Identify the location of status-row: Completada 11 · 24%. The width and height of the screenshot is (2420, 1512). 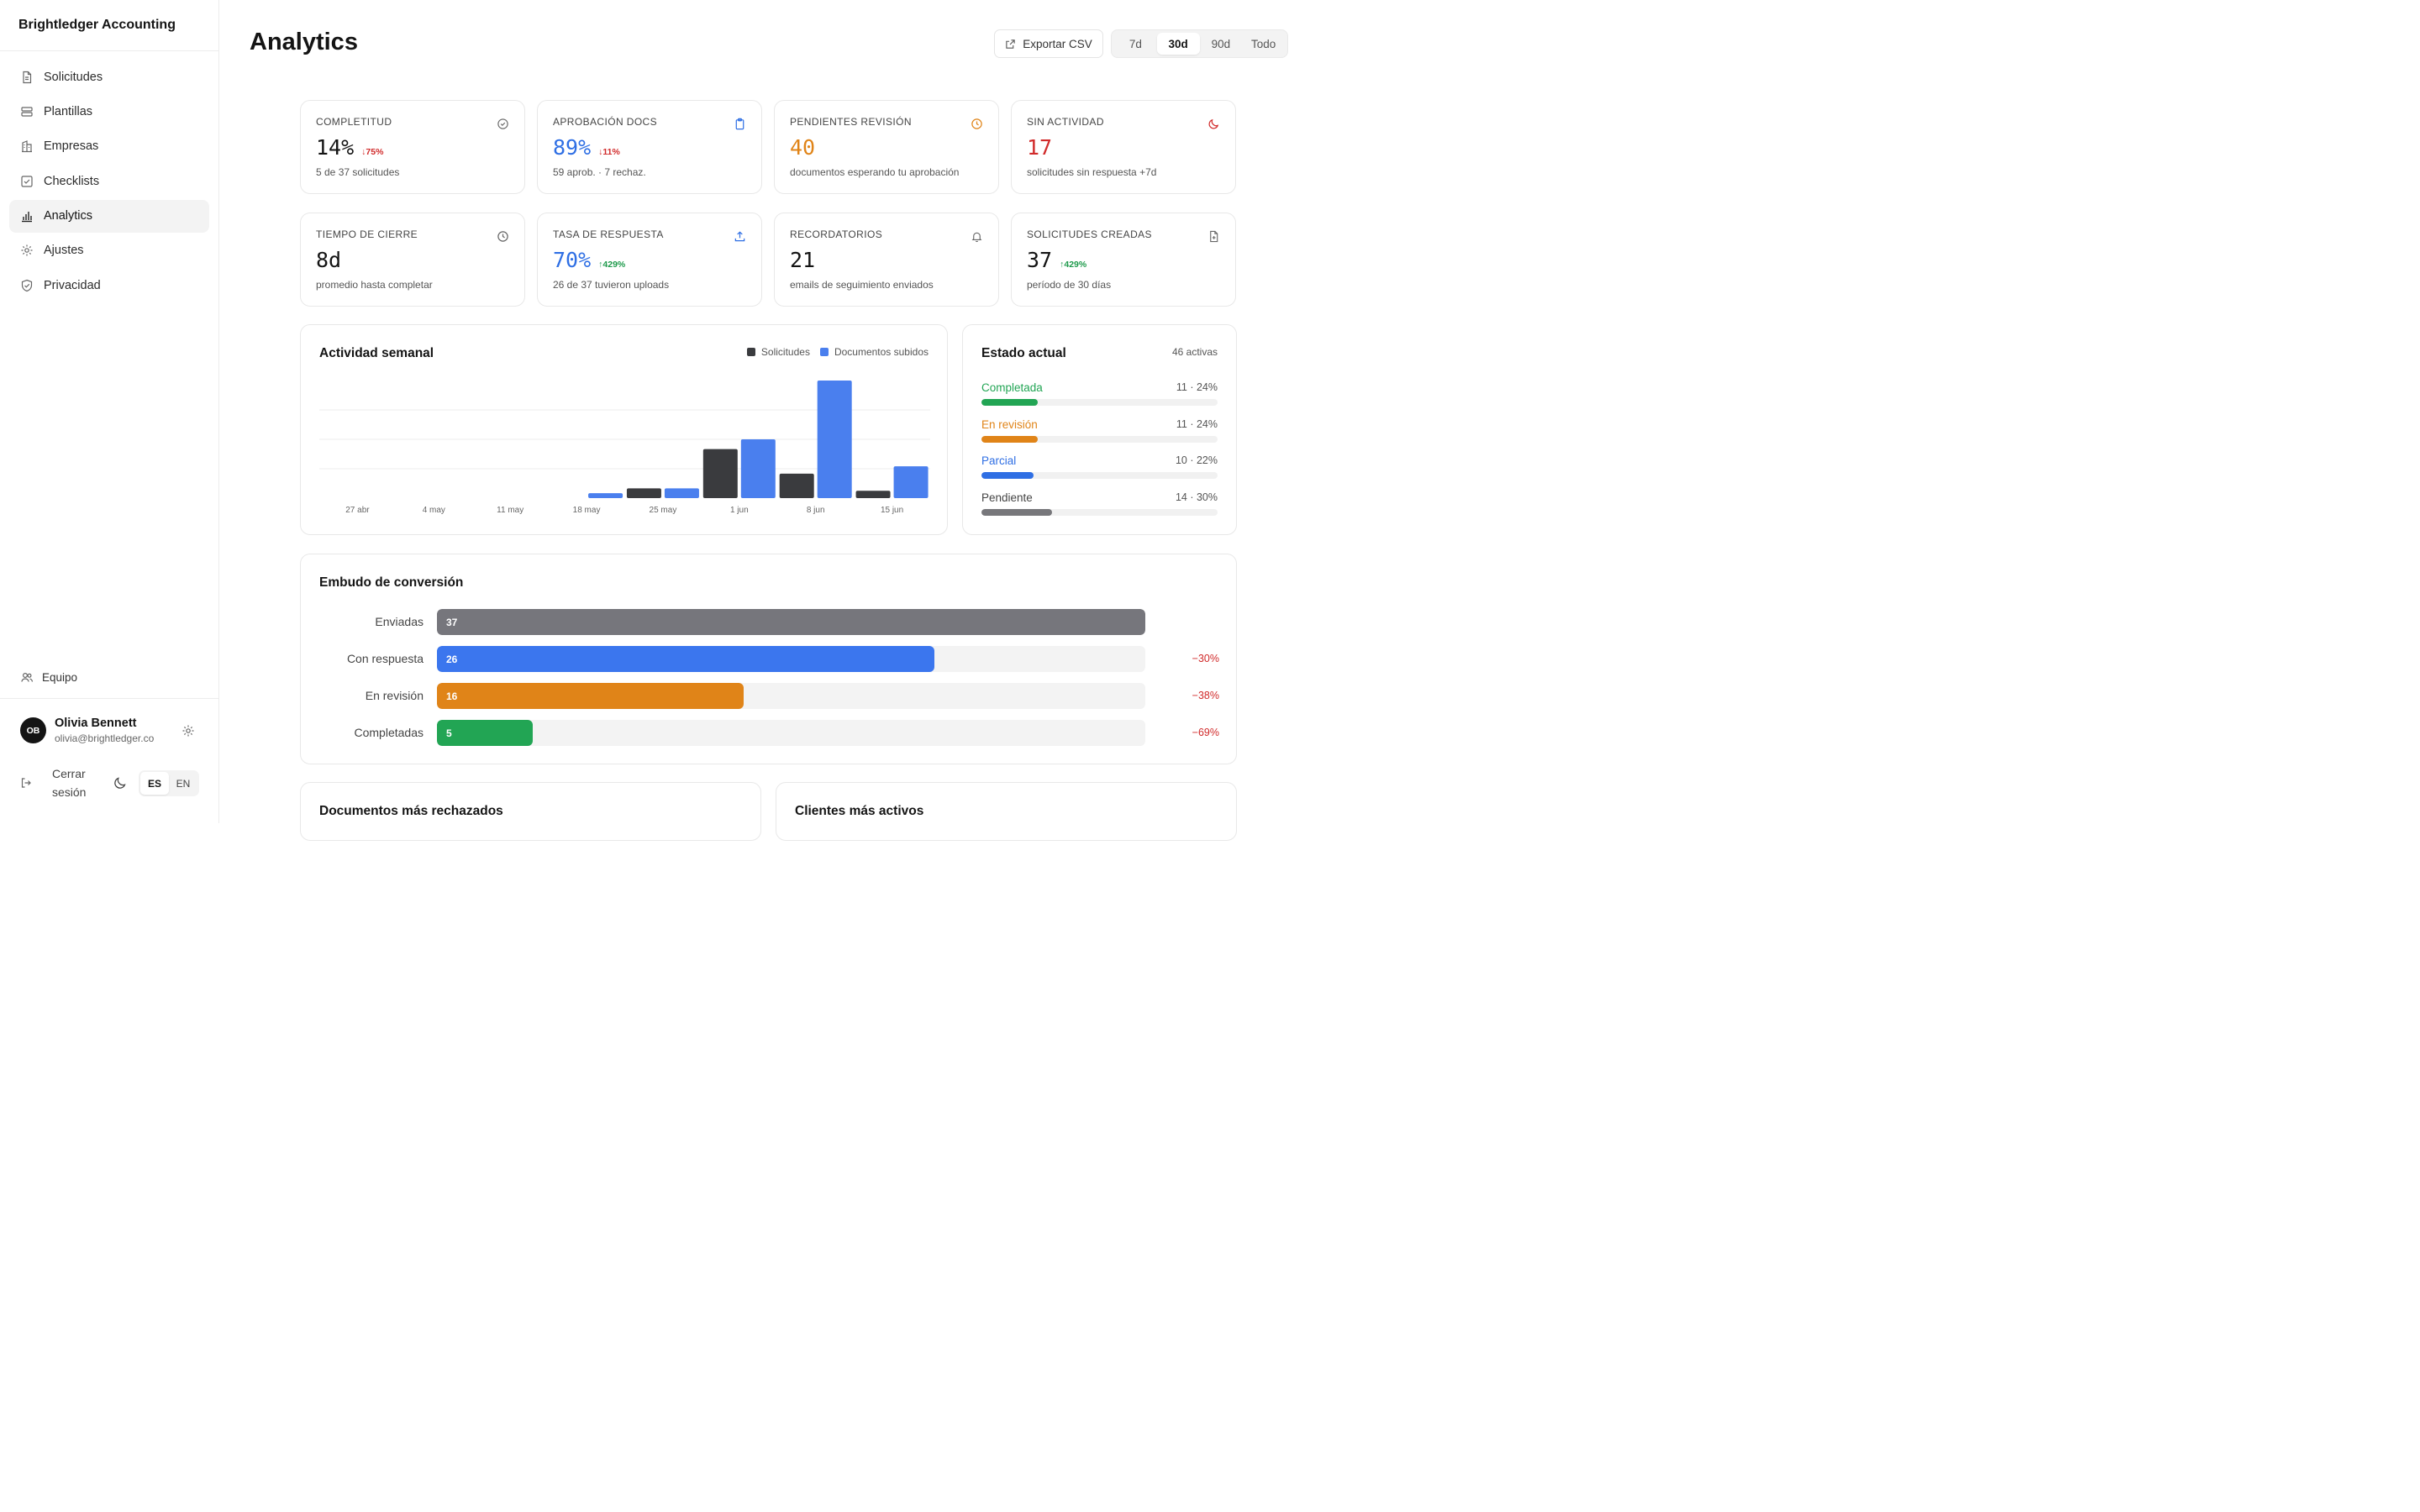
(1100, 393).